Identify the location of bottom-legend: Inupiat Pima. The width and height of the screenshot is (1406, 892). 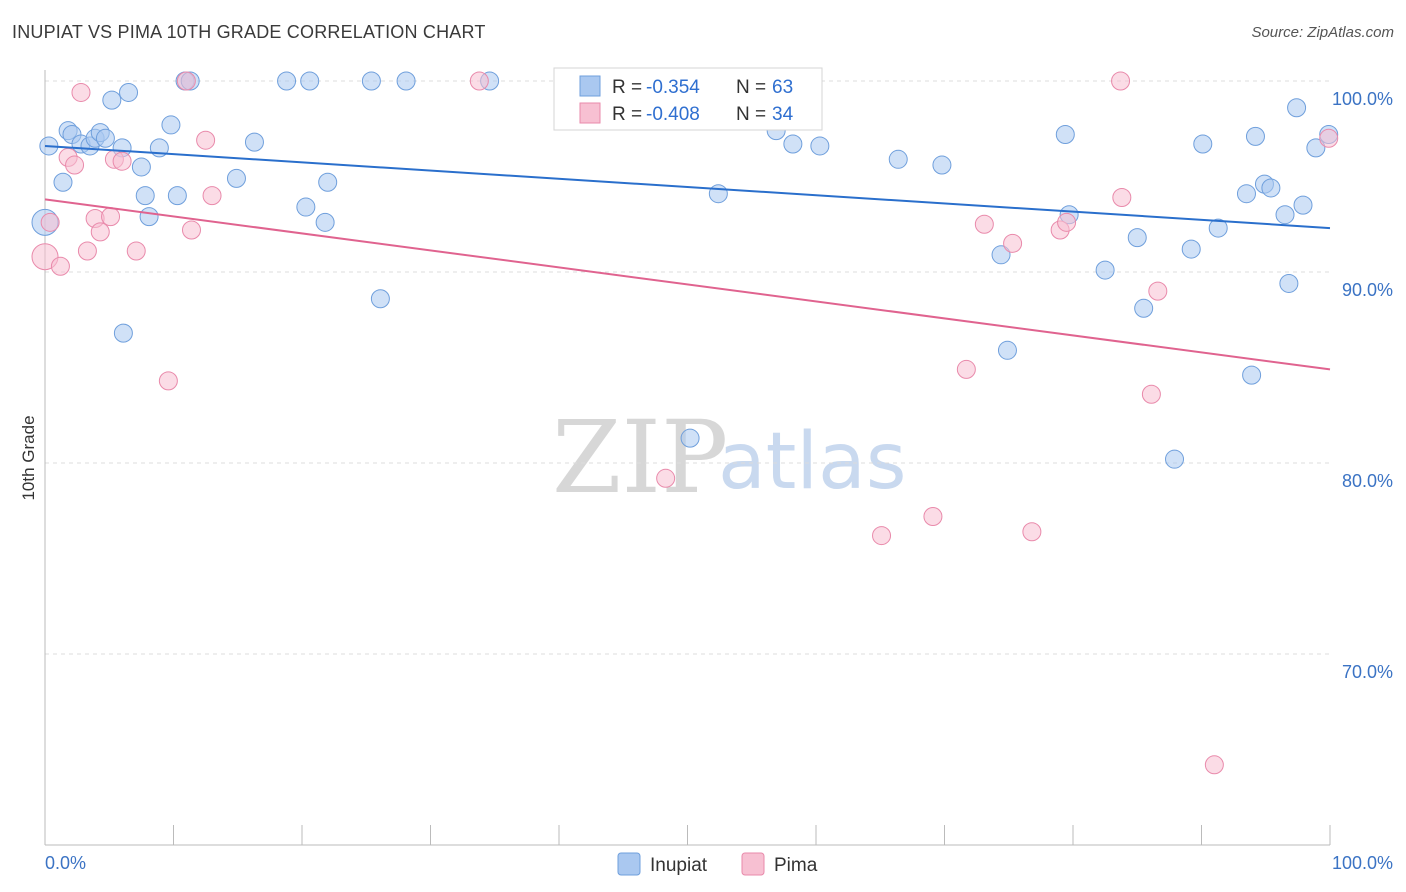
(717, 864).